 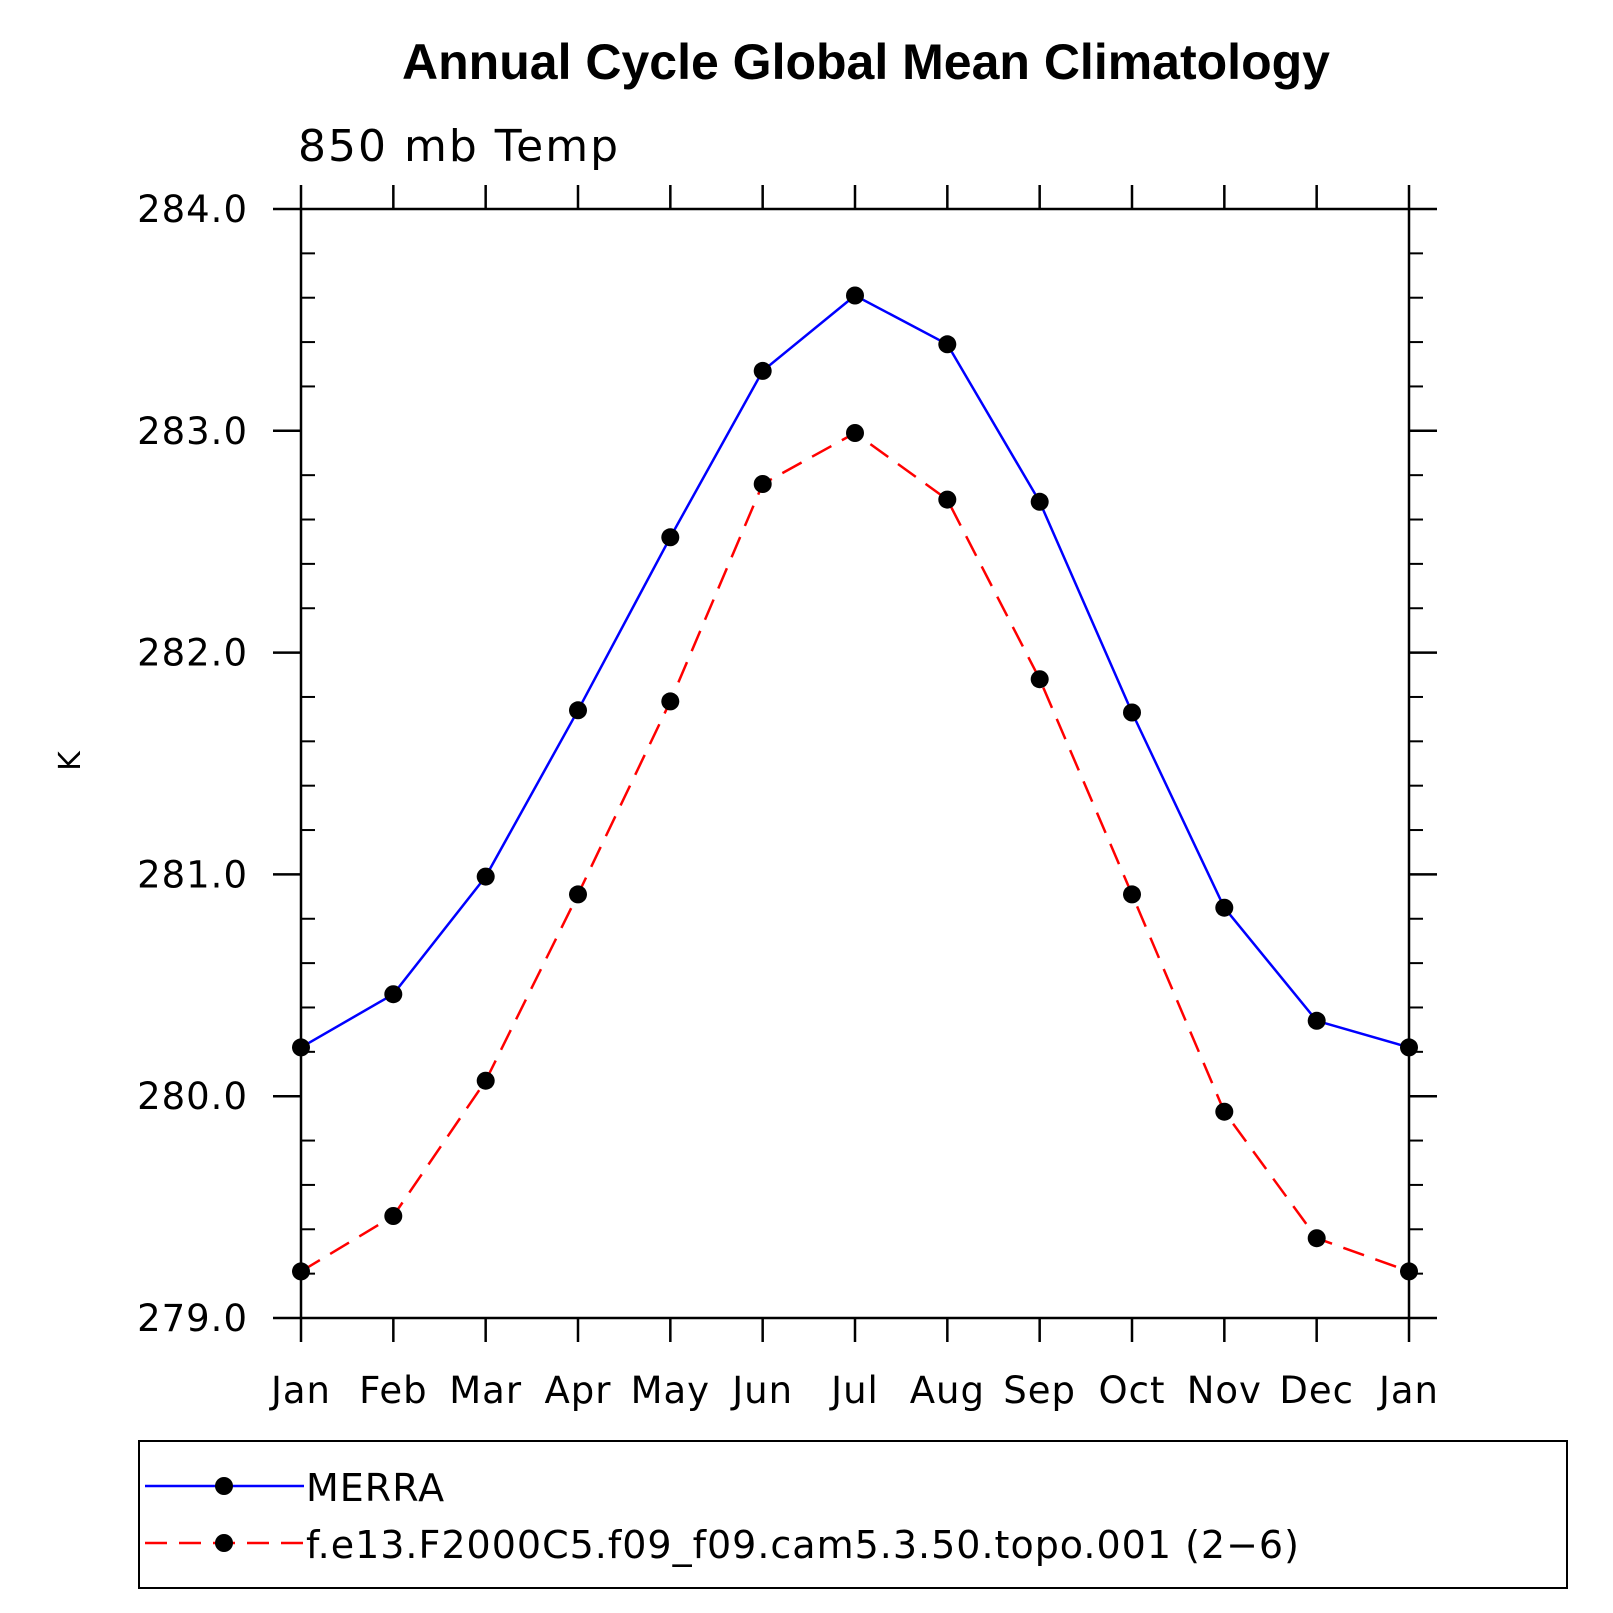 I want to click on x-tick-label: Mar, so click(x=485, y=1390).